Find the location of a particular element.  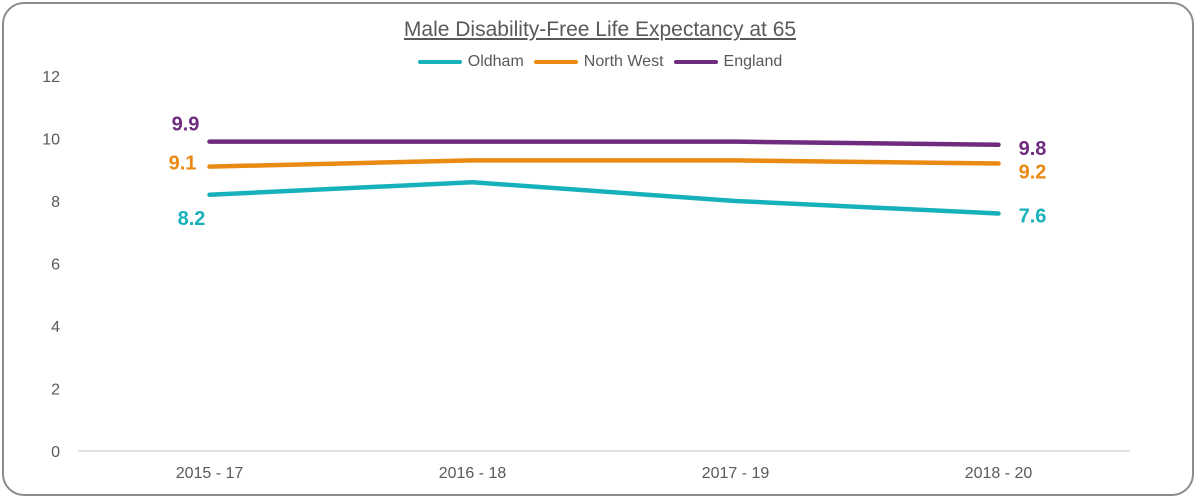

x-tick-label-3: 2018 - 20 is located at coordinates (999, 473).